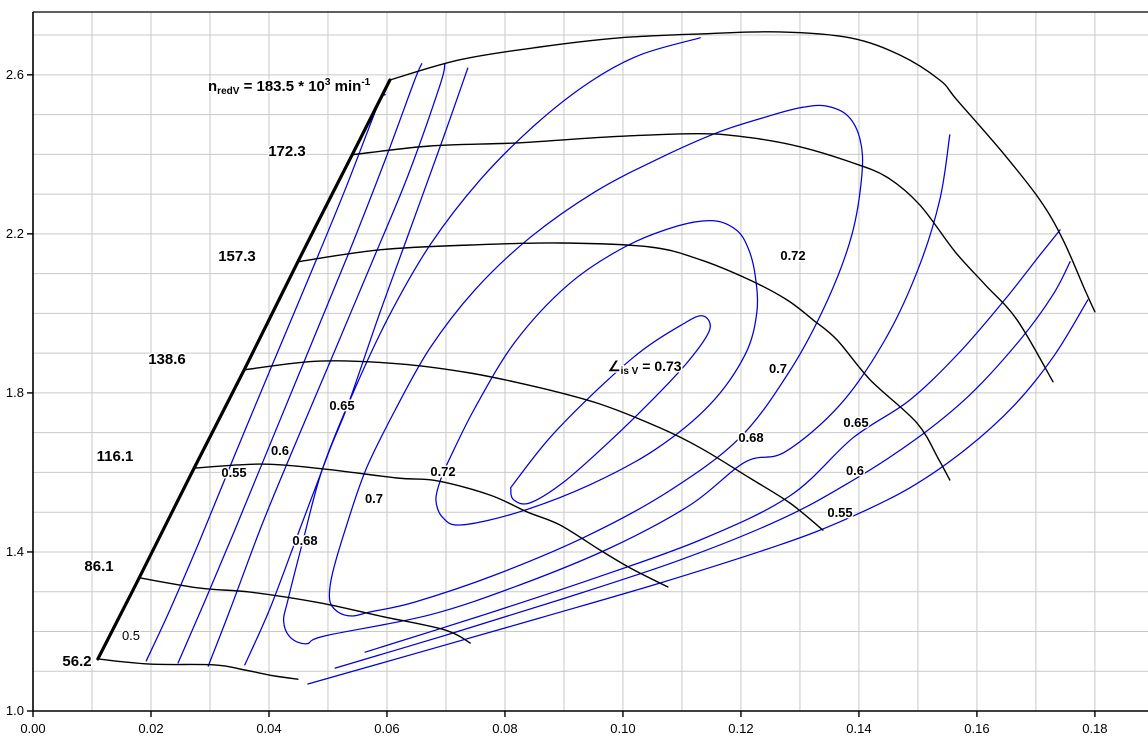  I want to click on x-tick-label: 0.04, so click(268, 728).